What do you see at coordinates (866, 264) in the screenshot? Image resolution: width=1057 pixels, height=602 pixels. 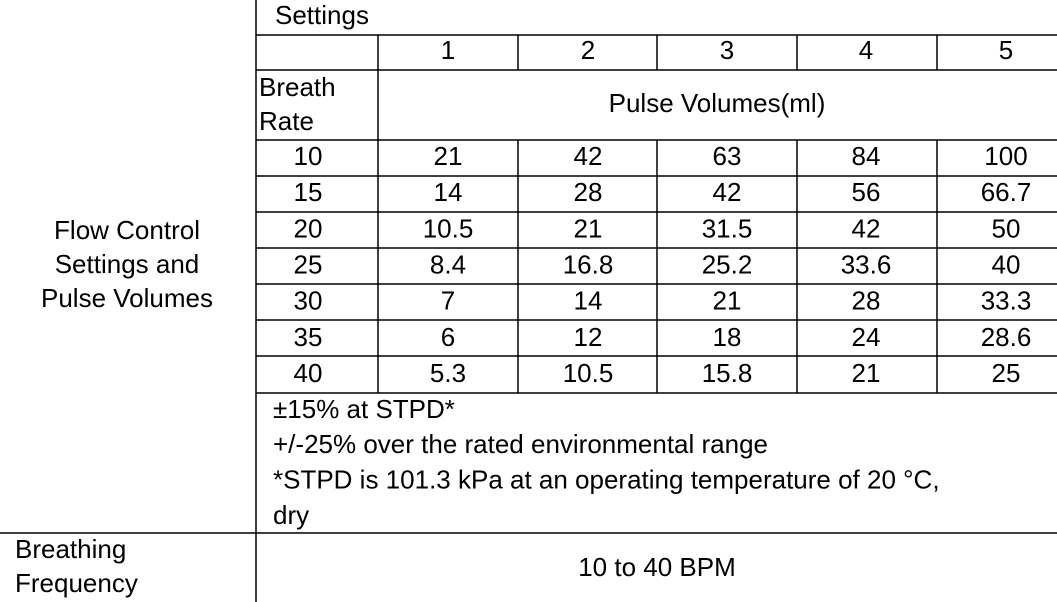 I see `pulse-volume: 33.6` at bounding box center [866, 264].